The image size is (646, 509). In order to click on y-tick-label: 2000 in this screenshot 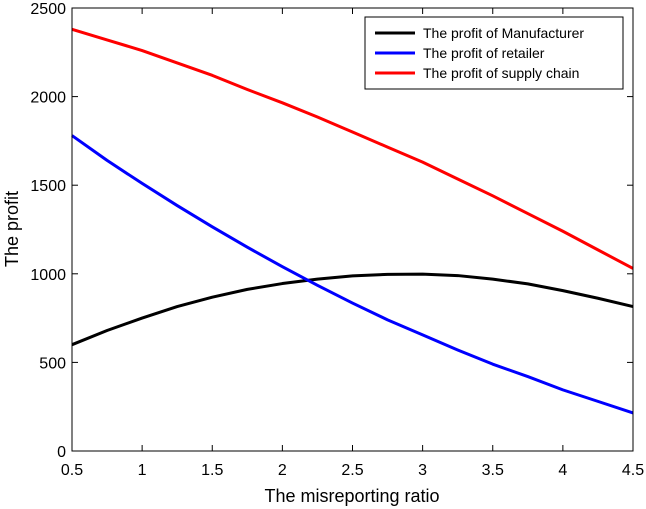, I will do `click(48, 98)`.